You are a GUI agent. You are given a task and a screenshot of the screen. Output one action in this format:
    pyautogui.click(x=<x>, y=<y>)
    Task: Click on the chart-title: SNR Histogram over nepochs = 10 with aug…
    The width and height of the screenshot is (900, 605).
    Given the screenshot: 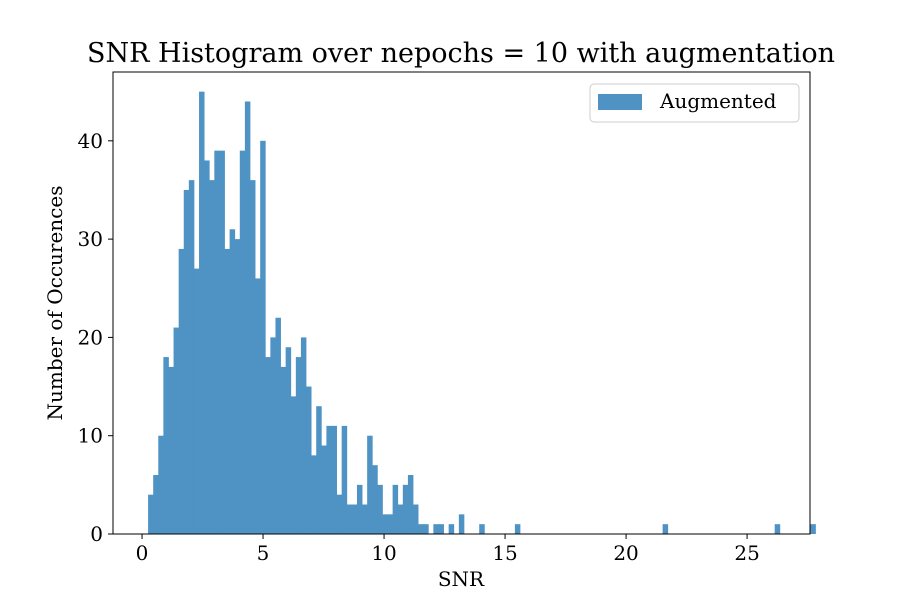 What is the action you would take?
    pyautogui.click(x=461, y=53)
    